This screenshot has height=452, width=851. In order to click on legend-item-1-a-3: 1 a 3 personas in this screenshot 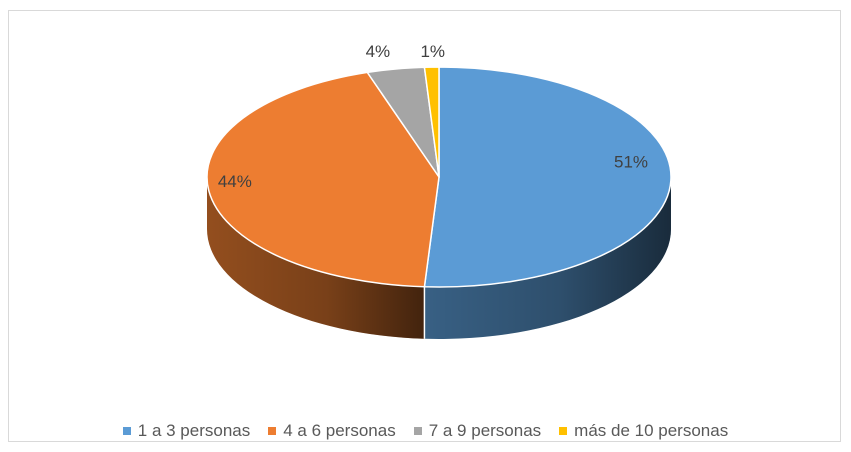, I will do `click(186, 431)`.